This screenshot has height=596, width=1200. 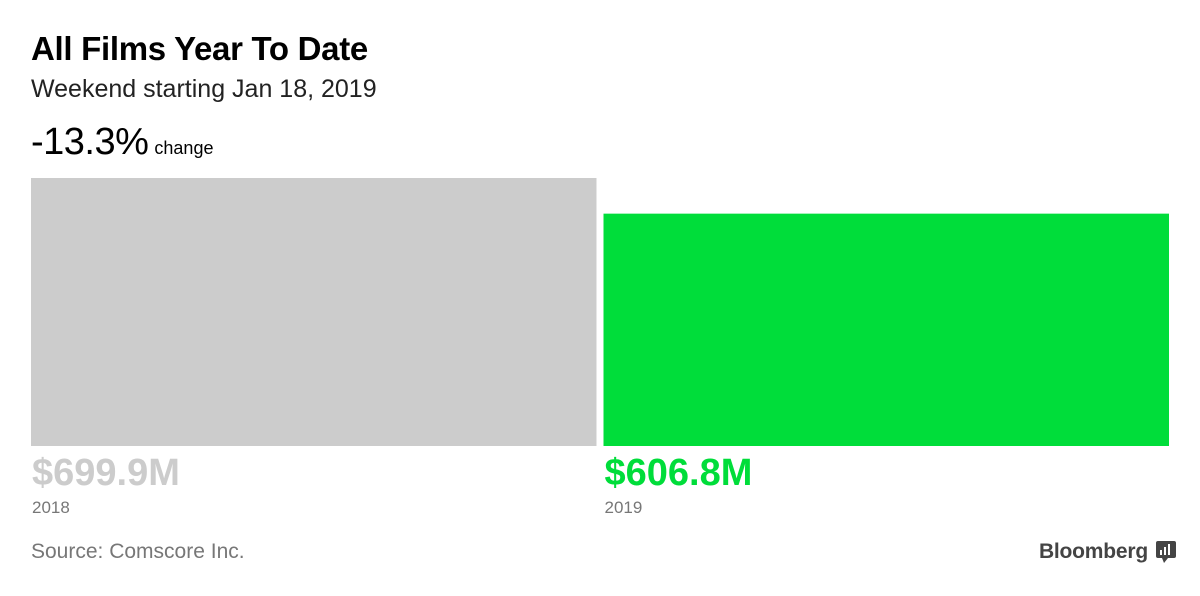 I want to click on chart-title: All Films Year To Date, so click(x=199, y=48).